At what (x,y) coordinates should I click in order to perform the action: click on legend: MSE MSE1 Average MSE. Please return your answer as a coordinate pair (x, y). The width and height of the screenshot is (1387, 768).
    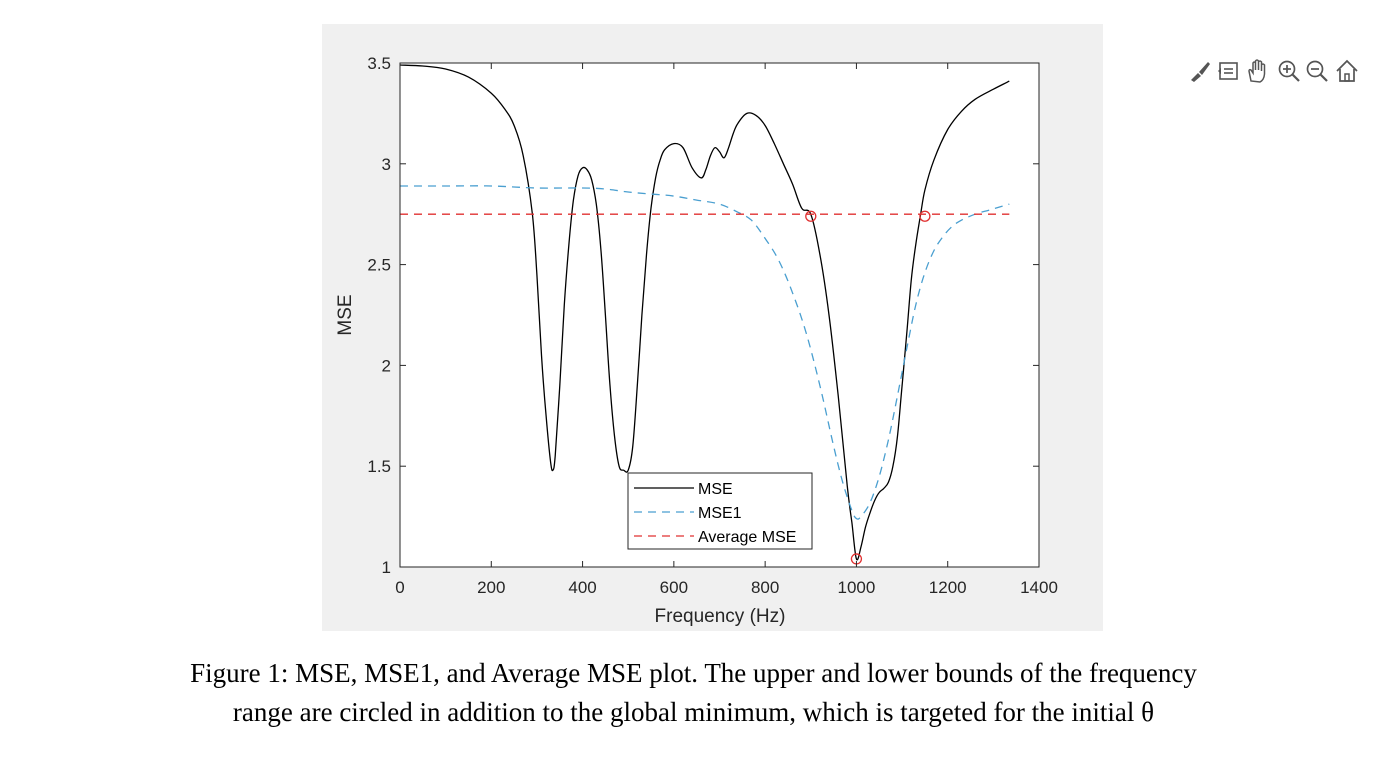
    Looking at the image, I should click on (720, 511).